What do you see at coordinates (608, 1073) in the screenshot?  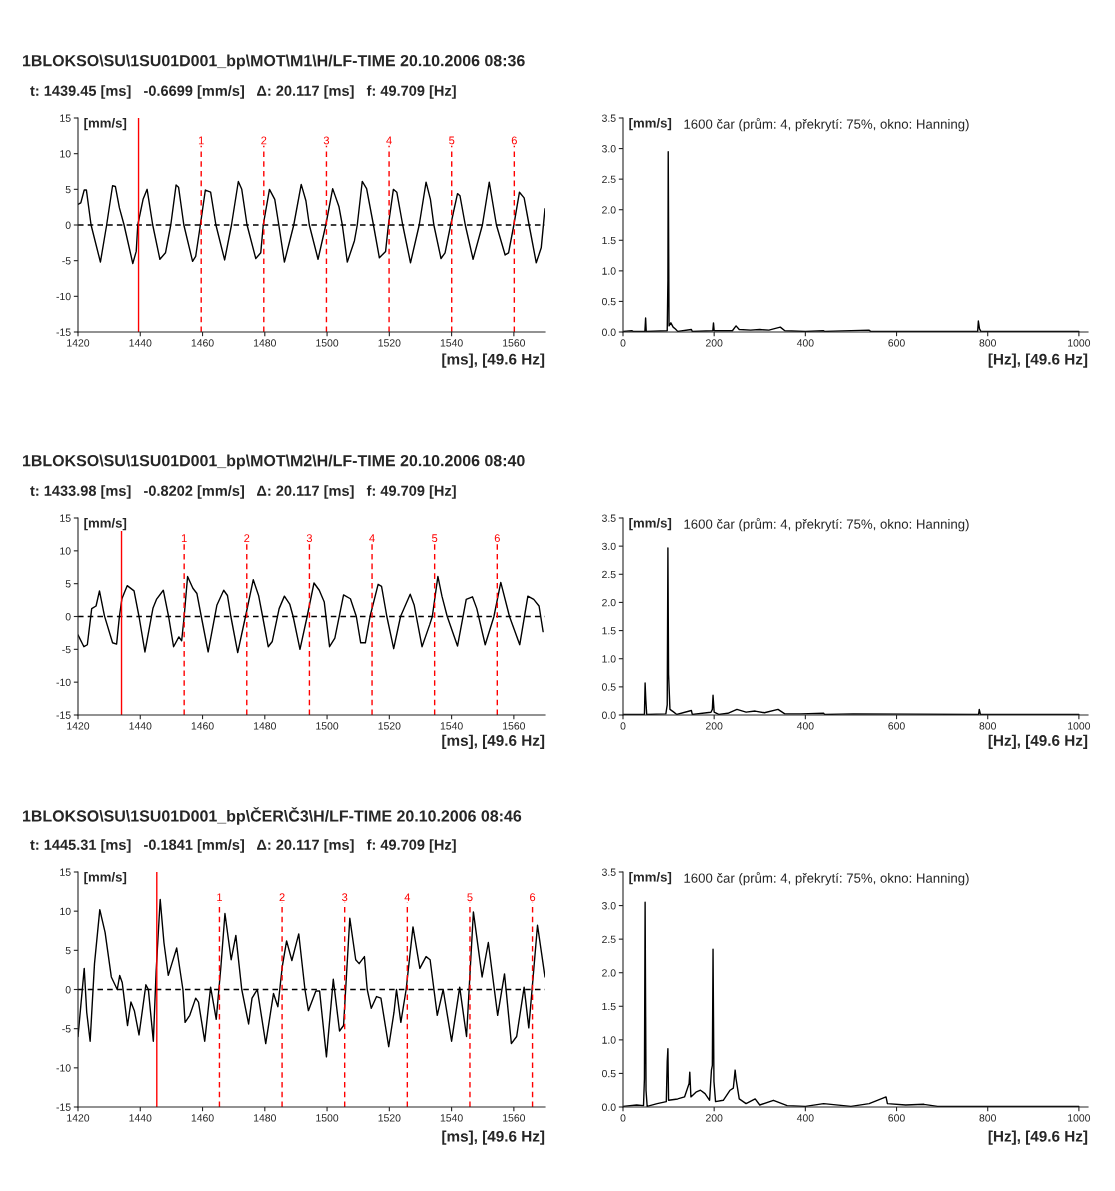 I see `y-tick-label: 0.5` at bounding box center [608, 1073].